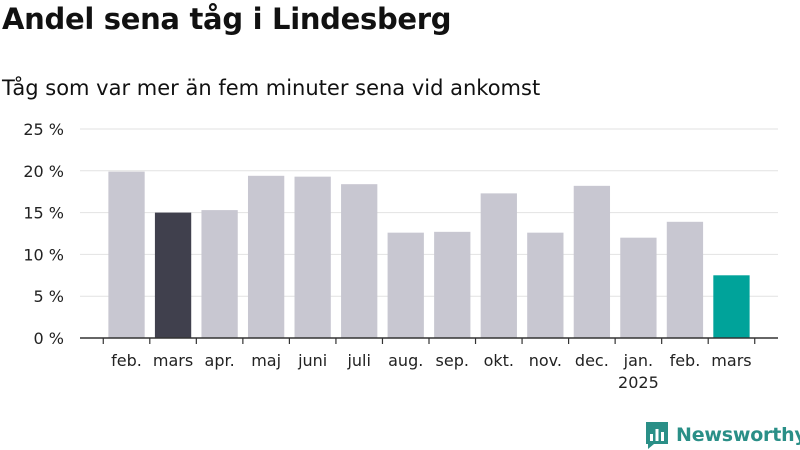  Describe the element at coordinates (638, 360) in the screenshot. I see `x-tick-label: jan.` at that location.